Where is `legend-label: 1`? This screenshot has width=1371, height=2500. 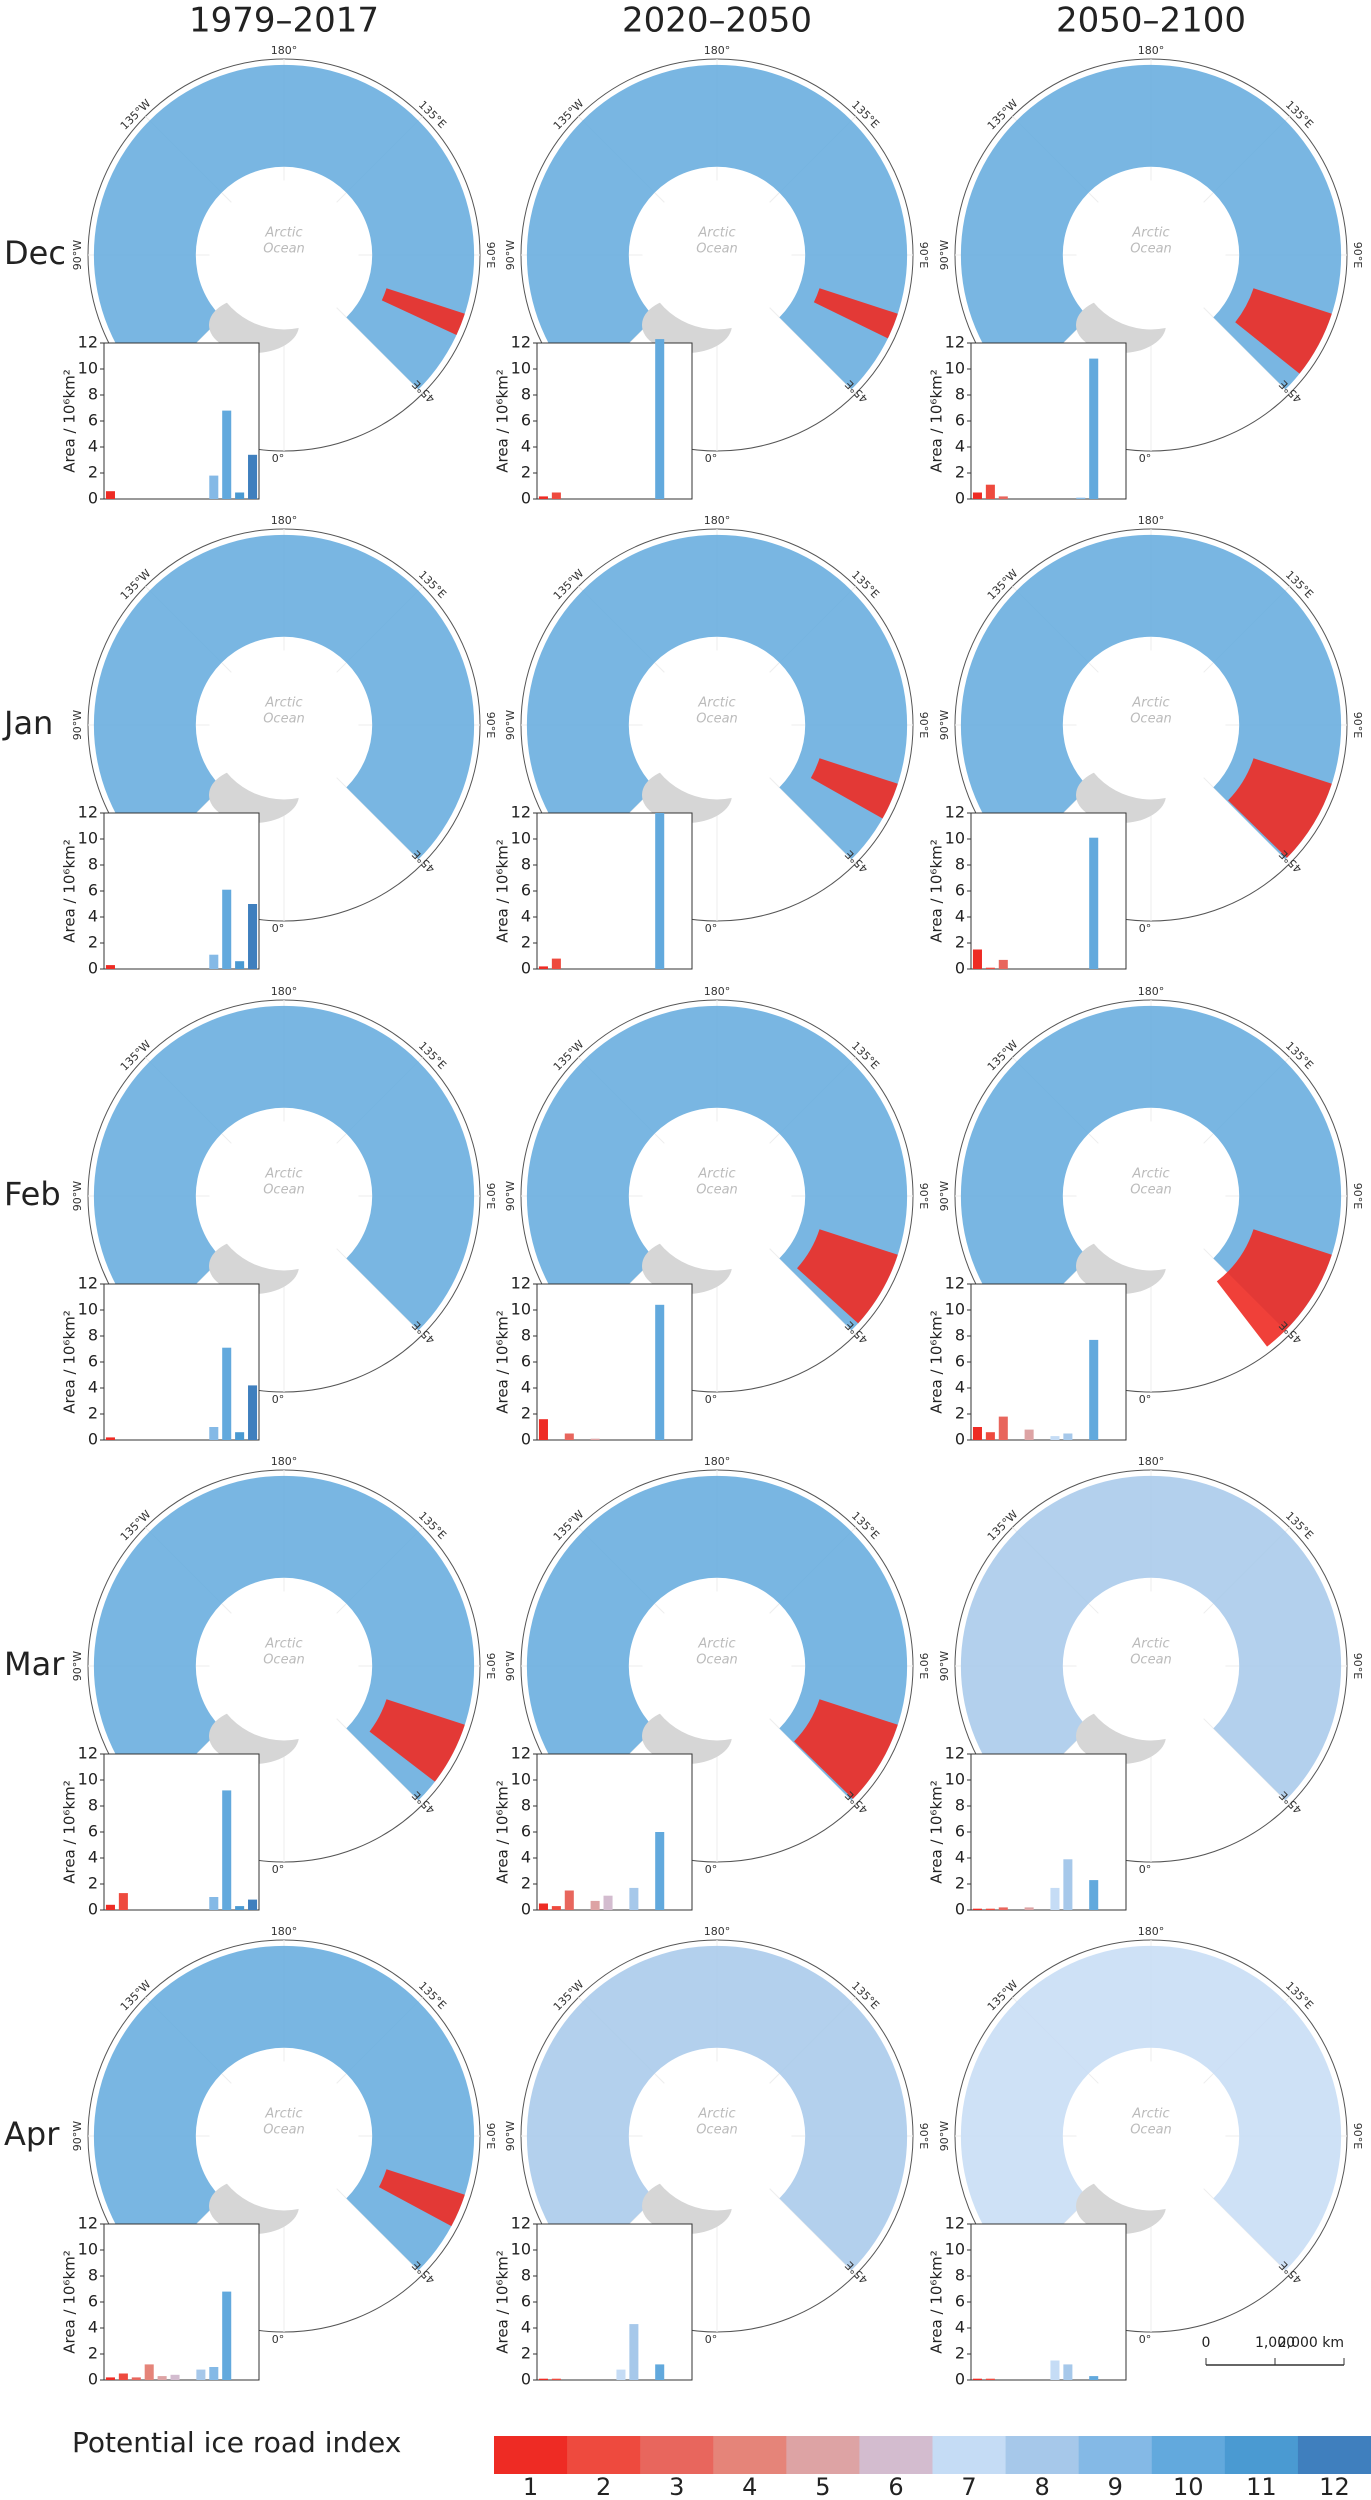 legend-label: 1 is located at coordinates (530, 2486).